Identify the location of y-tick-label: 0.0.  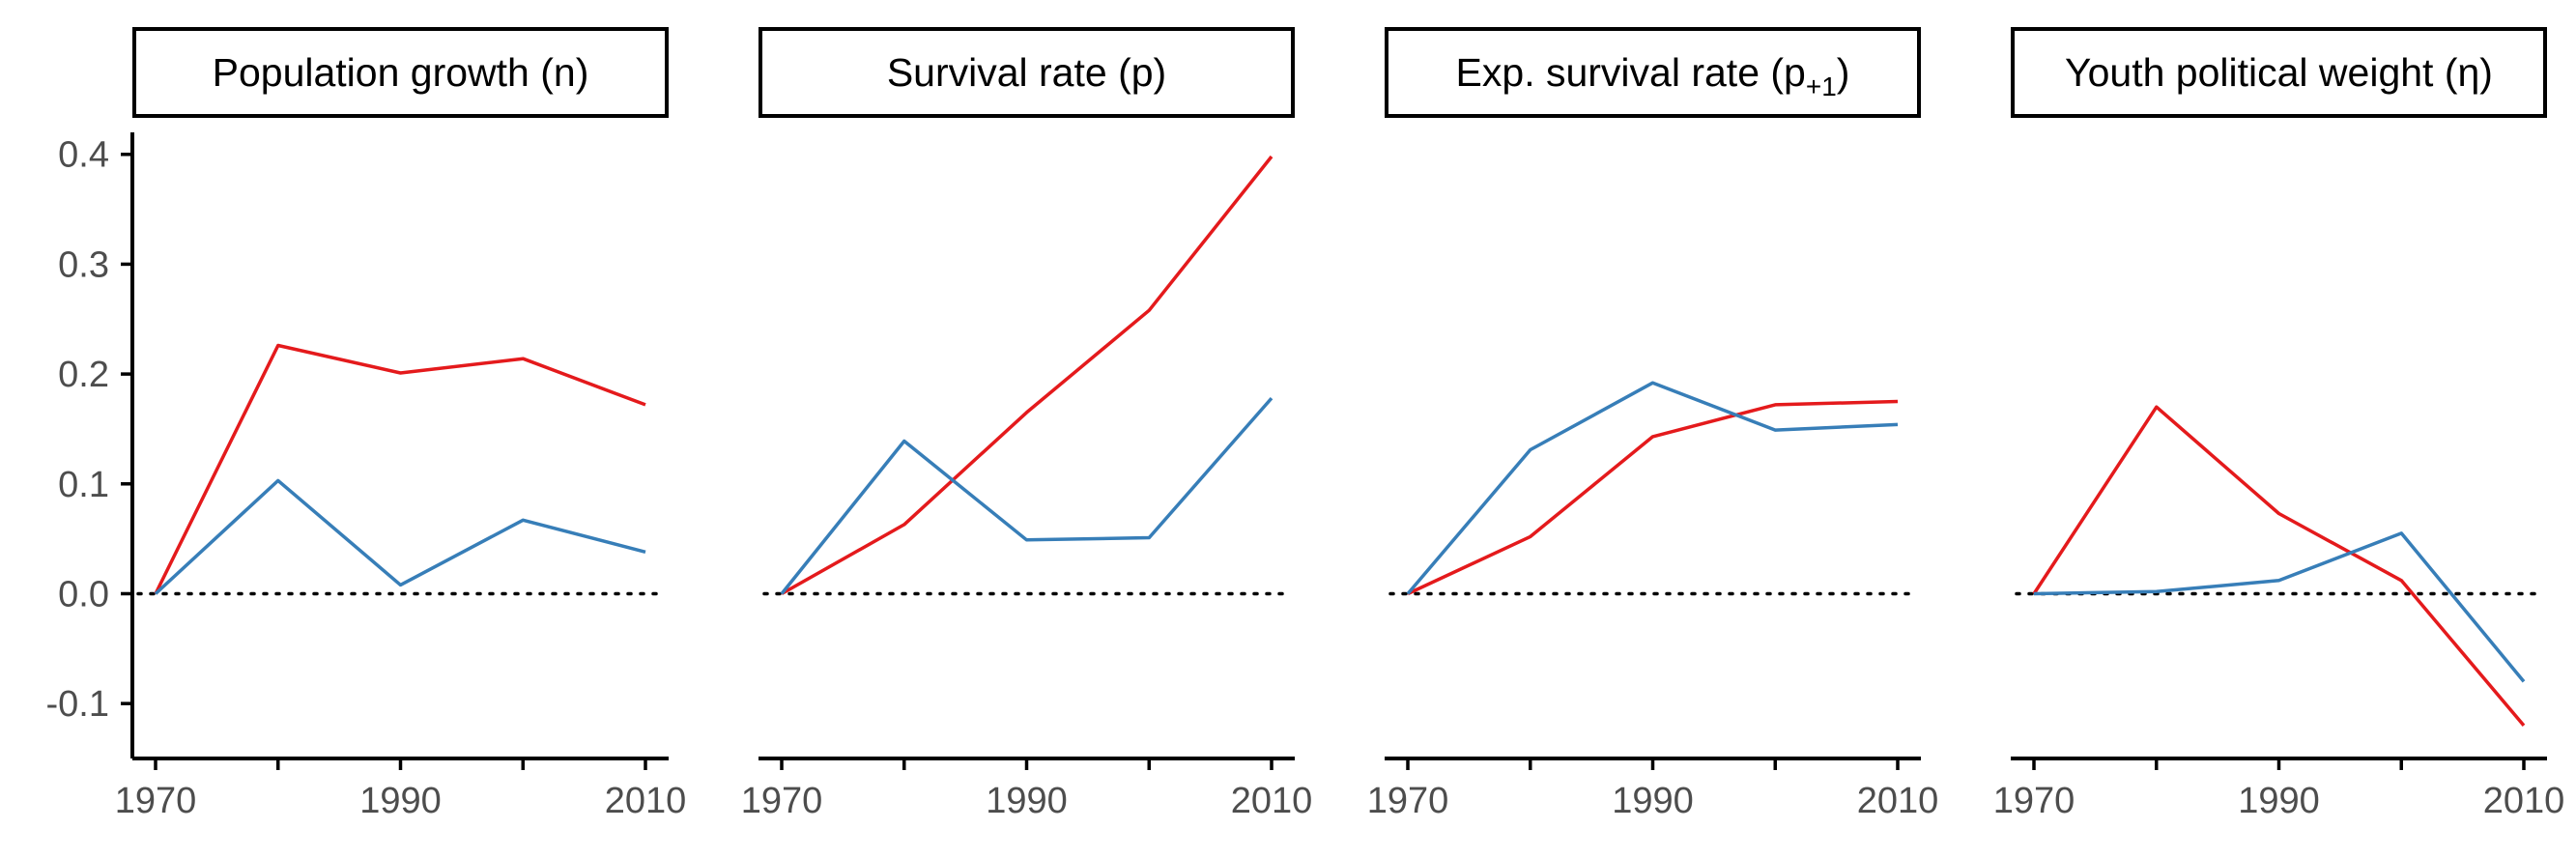
(84, 594).